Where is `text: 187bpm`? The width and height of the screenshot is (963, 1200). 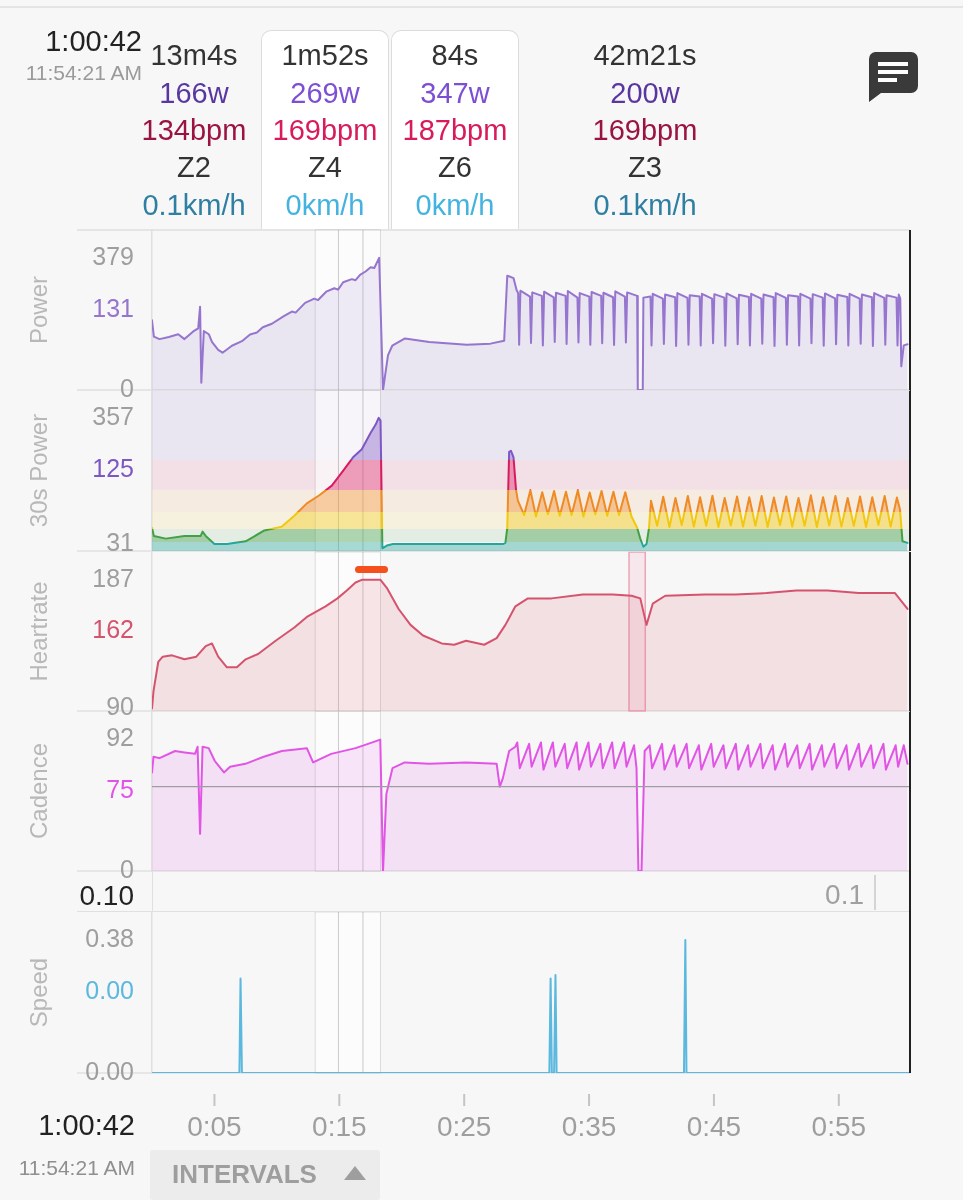 text: 187bpm is located at coordinates (455, 129).